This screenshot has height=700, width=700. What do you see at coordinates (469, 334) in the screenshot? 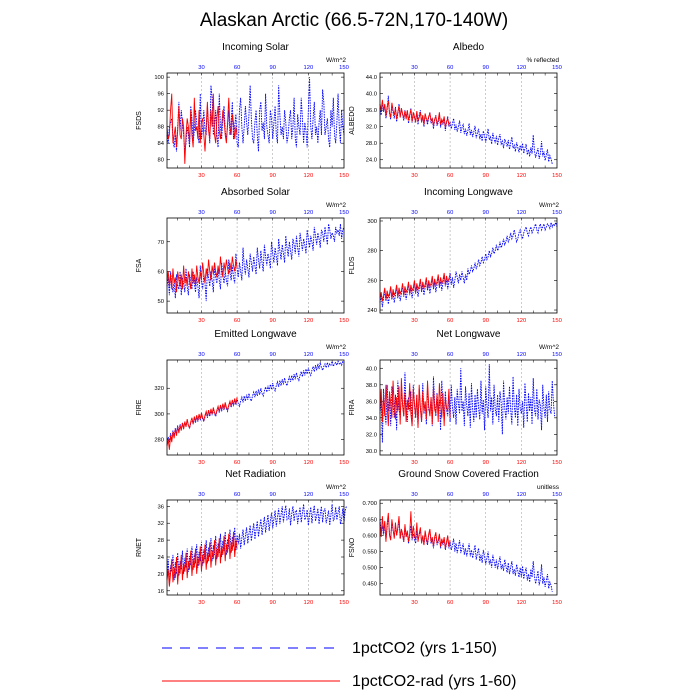
I see `panel-title: Net Longwave` at bounding box center [469, 334].